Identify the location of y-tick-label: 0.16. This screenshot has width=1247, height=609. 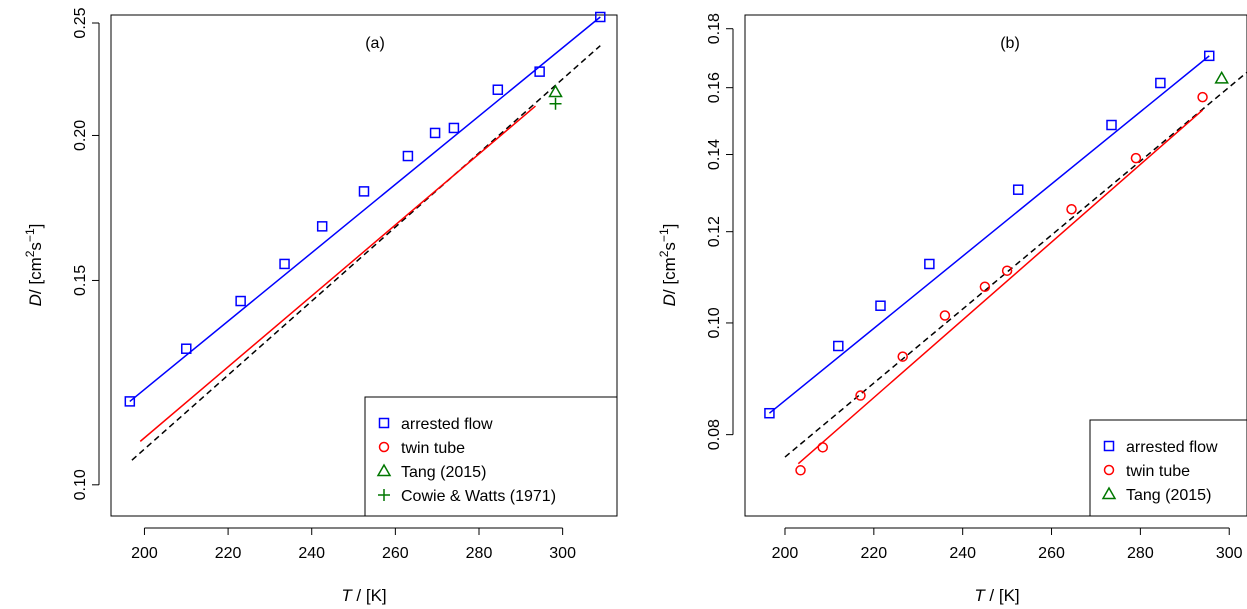
(714, 87).